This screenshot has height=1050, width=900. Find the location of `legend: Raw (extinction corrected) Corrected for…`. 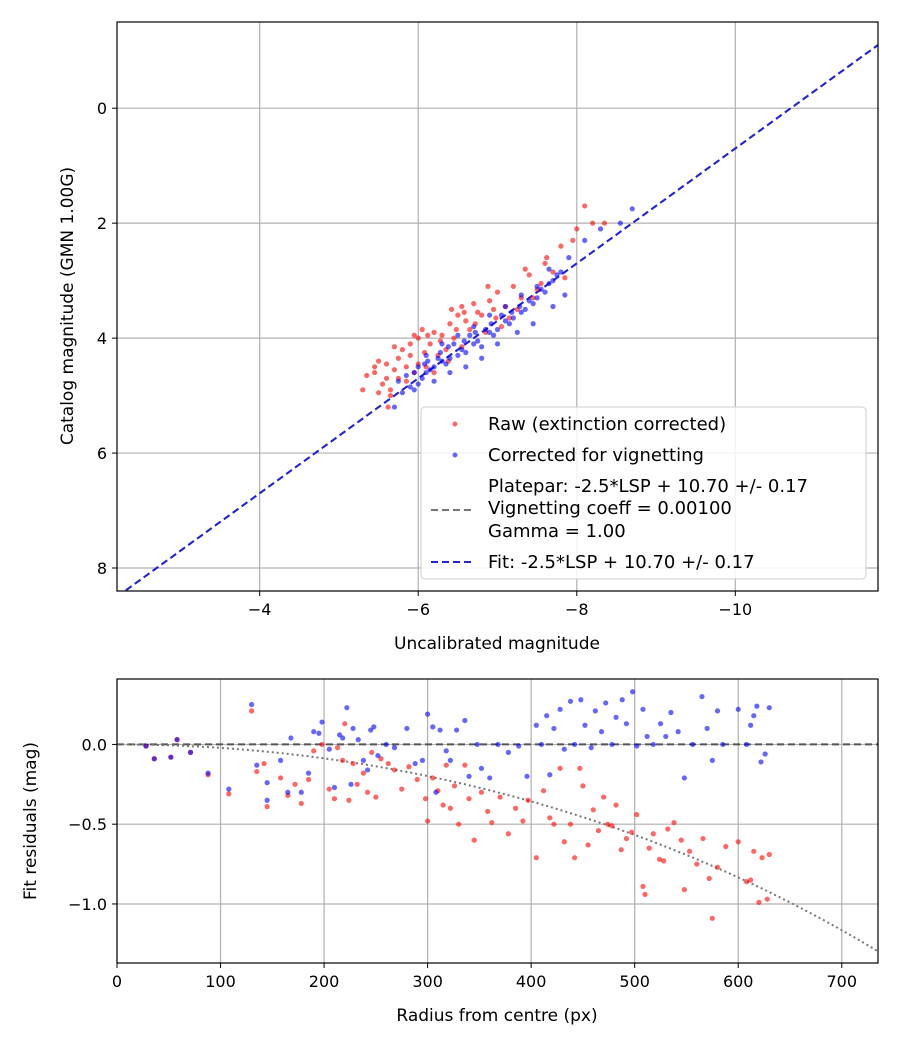

legend: Raw (extinction corrected) Corrected for… is located at coordinates (643, 493).